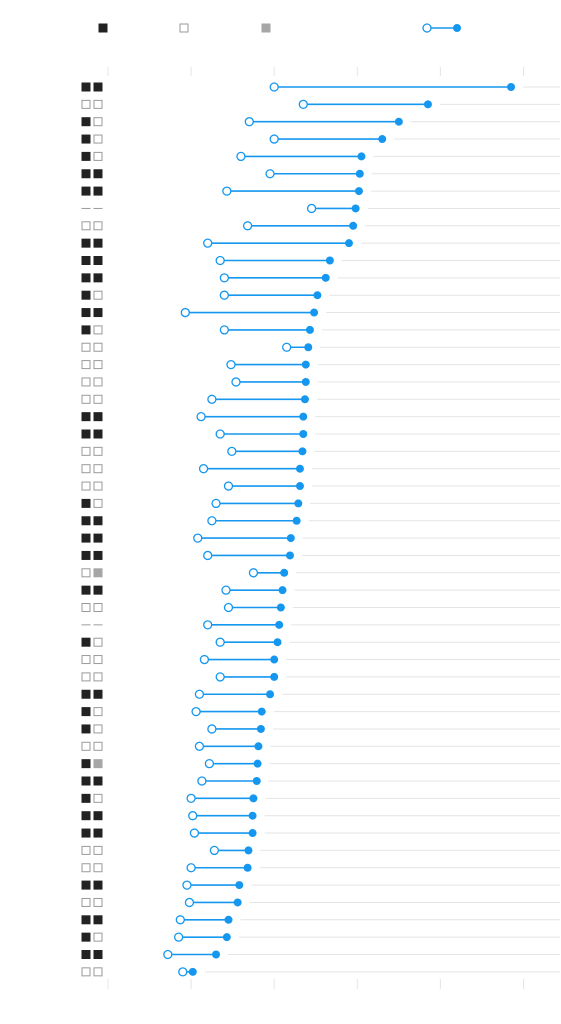  I want to click on legend-start-dot, so click(427, 28).